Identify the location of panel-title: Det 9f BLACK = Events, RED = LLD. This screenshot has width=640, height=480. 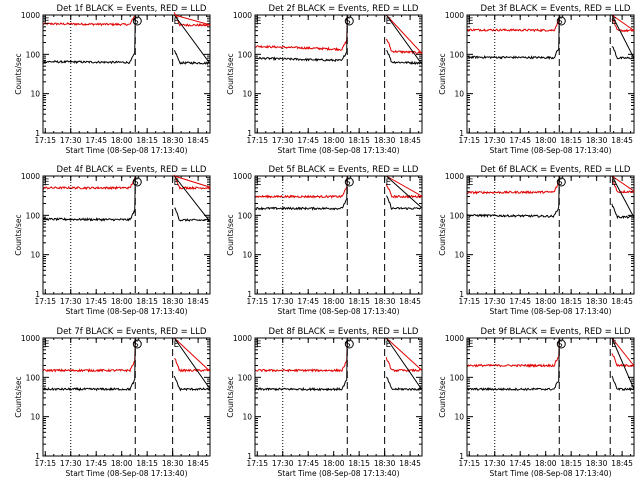
(556, 332).